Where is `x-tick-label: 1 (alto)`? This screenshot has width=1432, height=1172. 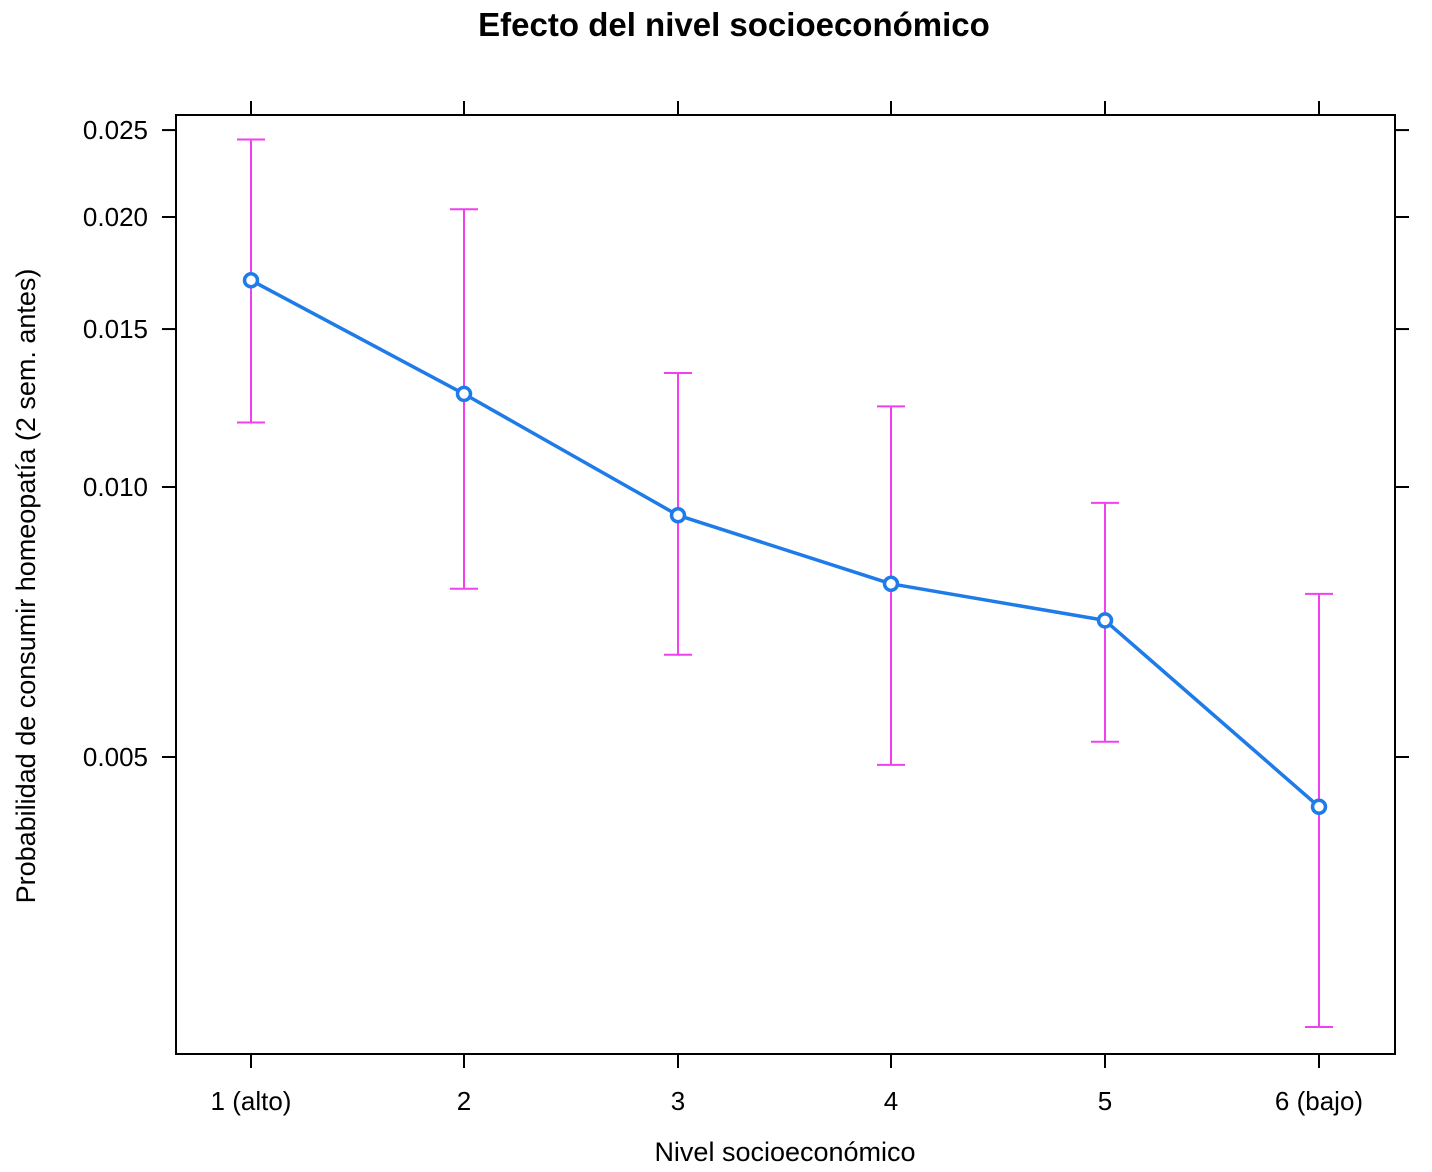
x-tick-label: 1 (alto) is located at coordinates (251, 1101).